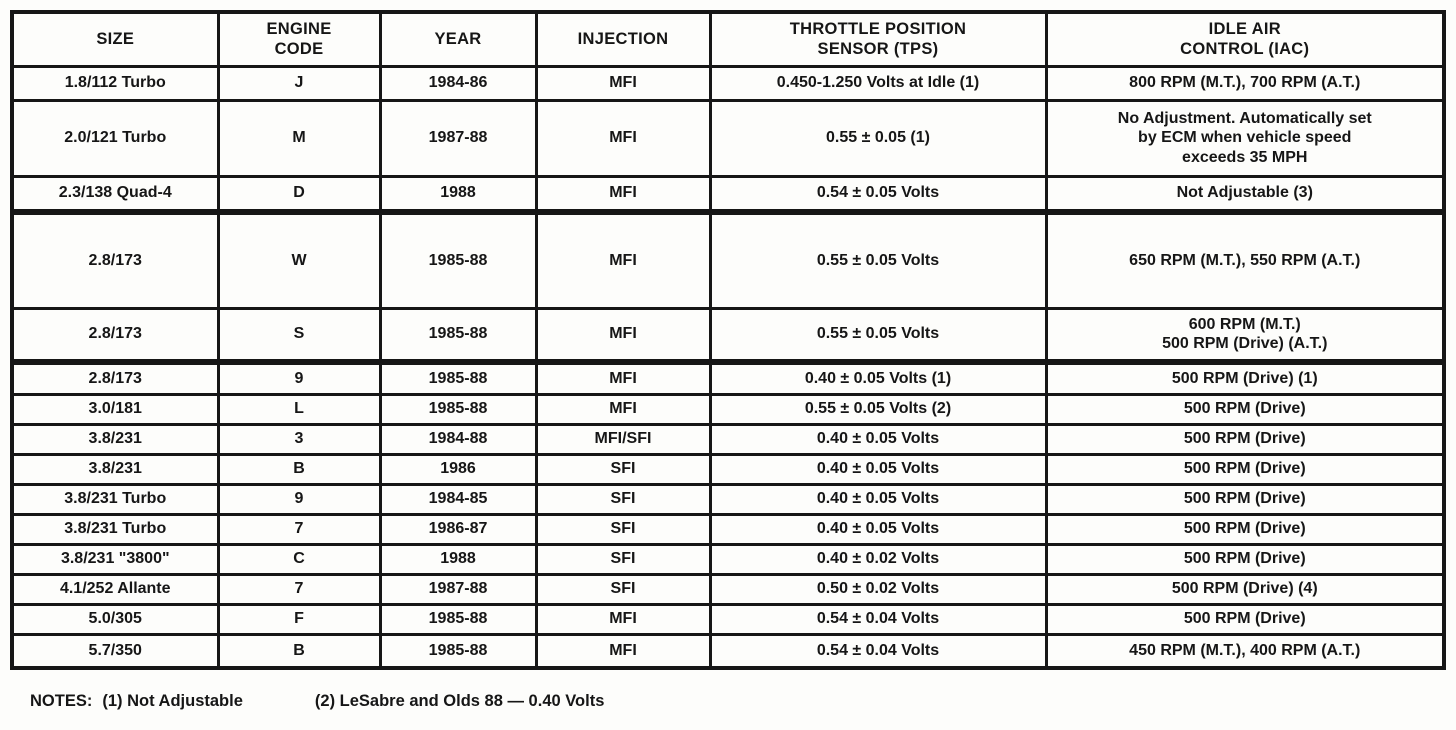  Describe the element at coordinates (459, 701) in the screenshot. I see `note-2: (2) LeSabre and Olds 88 — 0.40 Volts` at that location.